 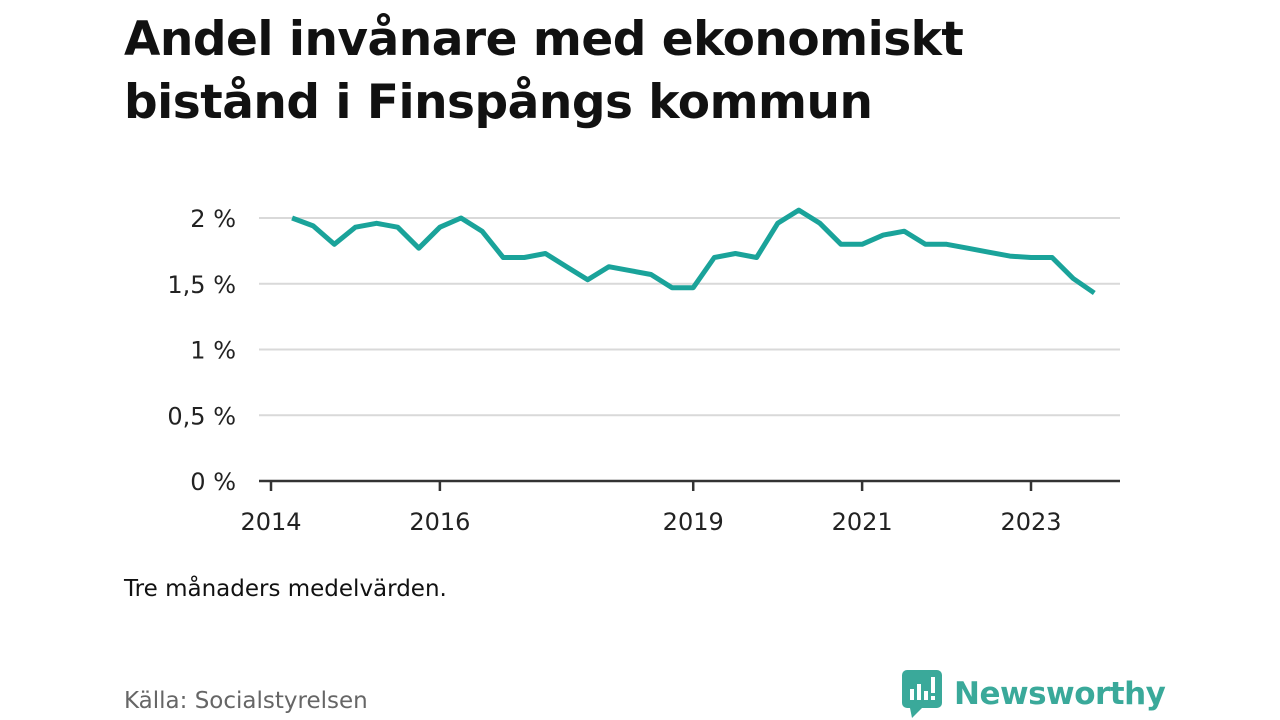 I want to click on brand-logo: Newsworthy, so click(x=1034, y=694).